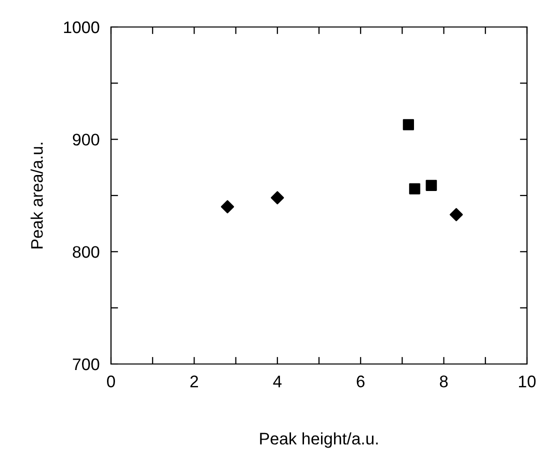 The image size is (539, 452). I want to click on y-tick-label: 900, so click(86, 140).